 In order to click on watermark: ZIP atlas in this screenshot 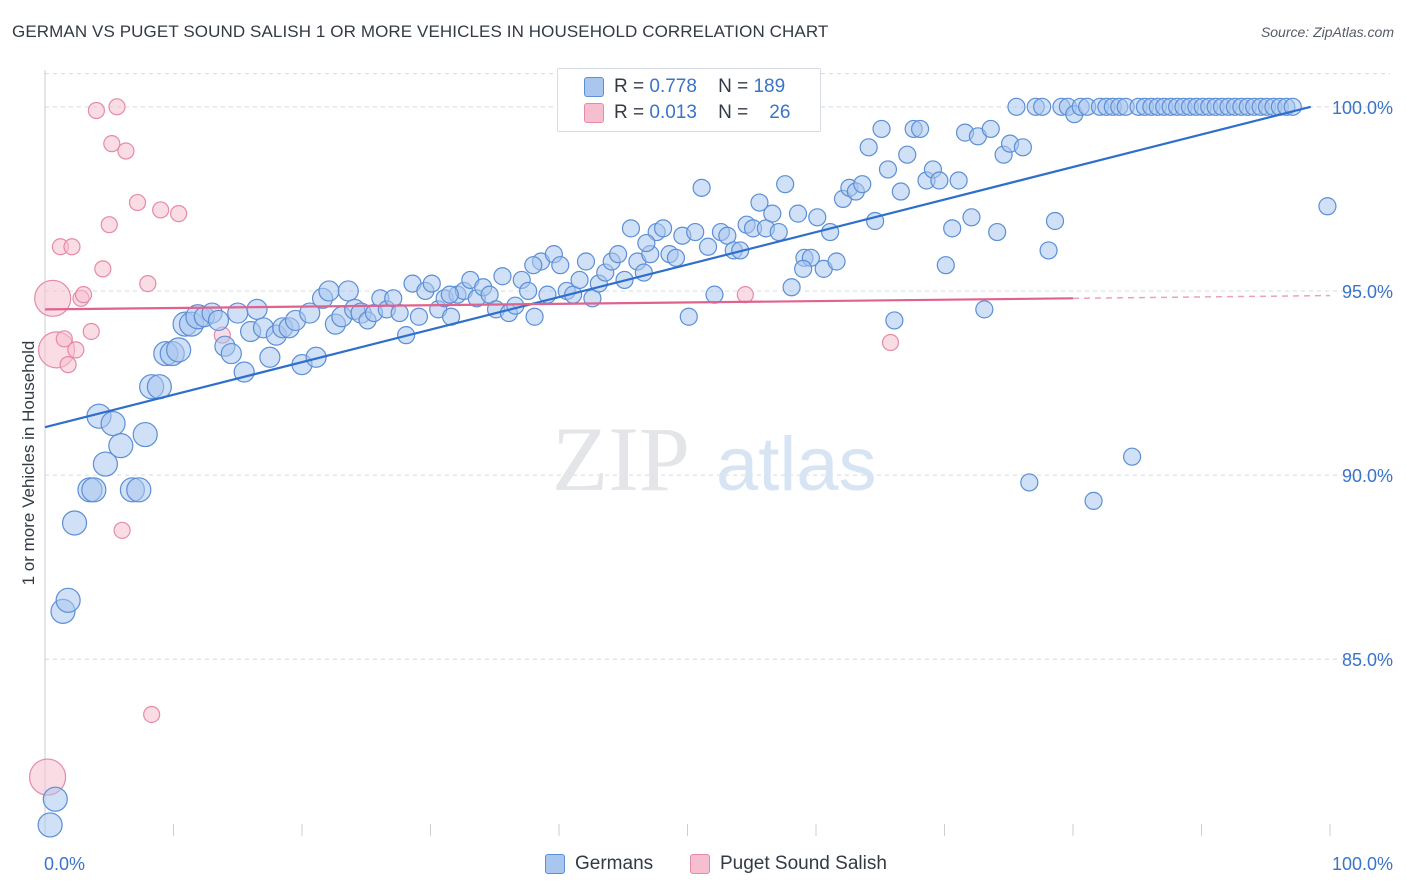, I will do `click(714, 459)`.